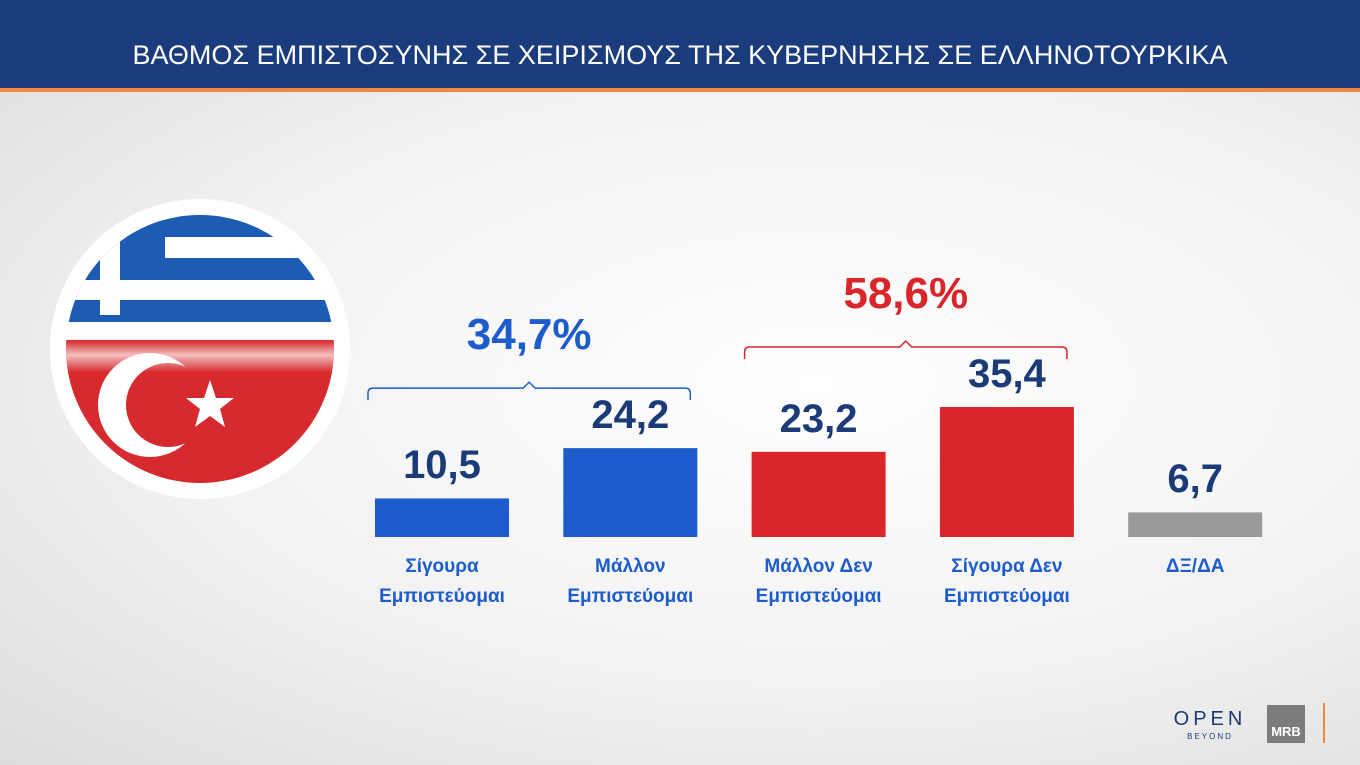  I want to click on category-label: Μάλλον Δεν Εμπιστεύομαι, so click(818, 581).